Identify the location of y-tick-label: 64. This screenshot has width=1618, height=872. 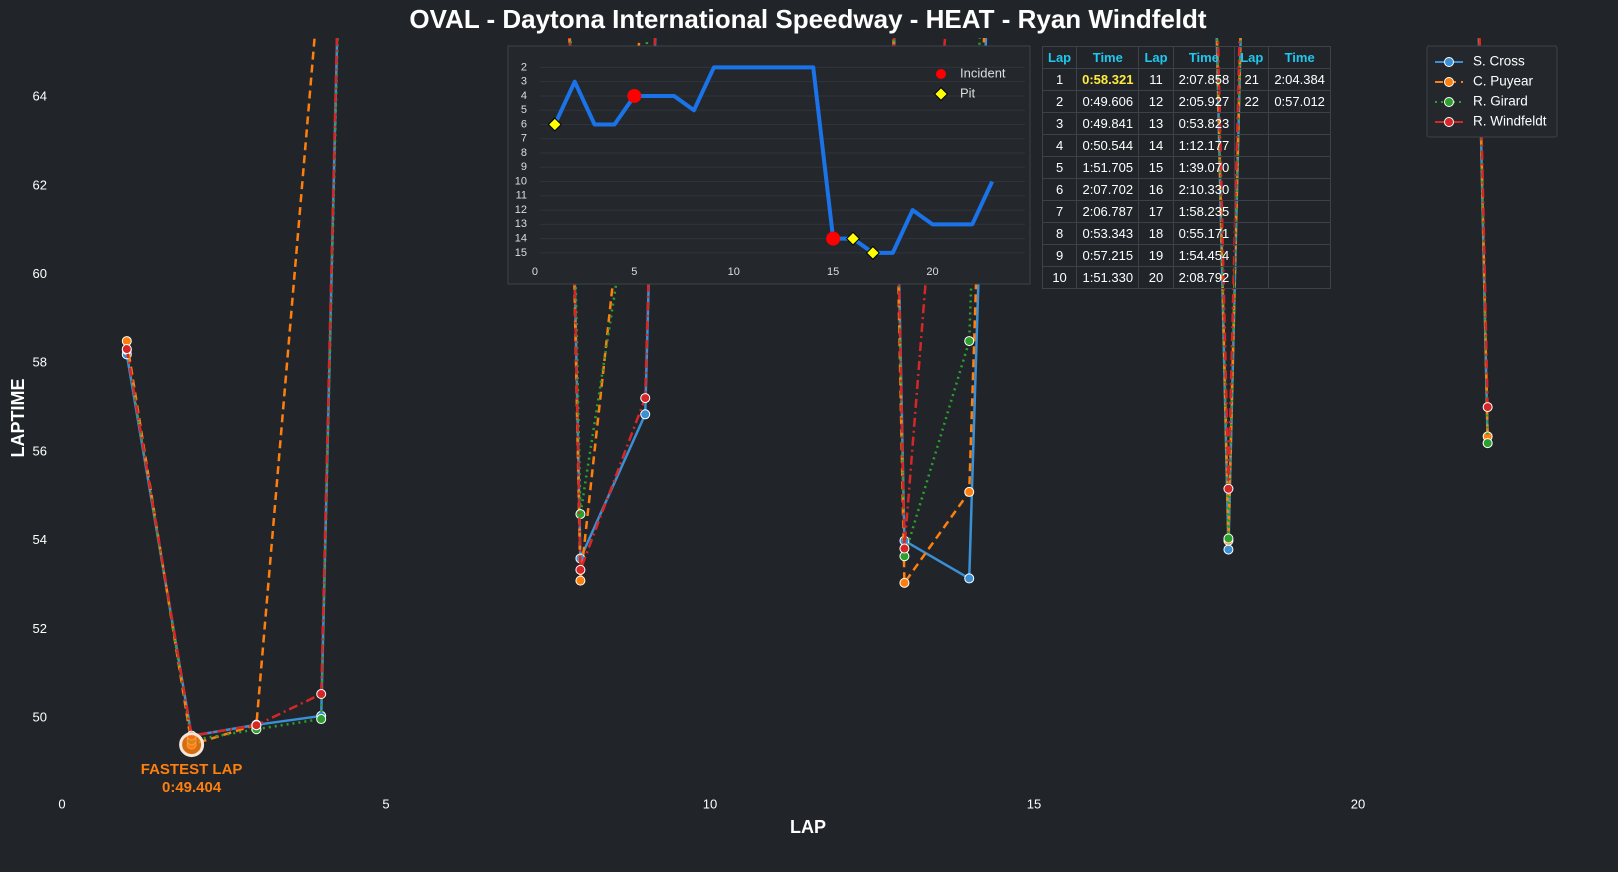
(40, 96).